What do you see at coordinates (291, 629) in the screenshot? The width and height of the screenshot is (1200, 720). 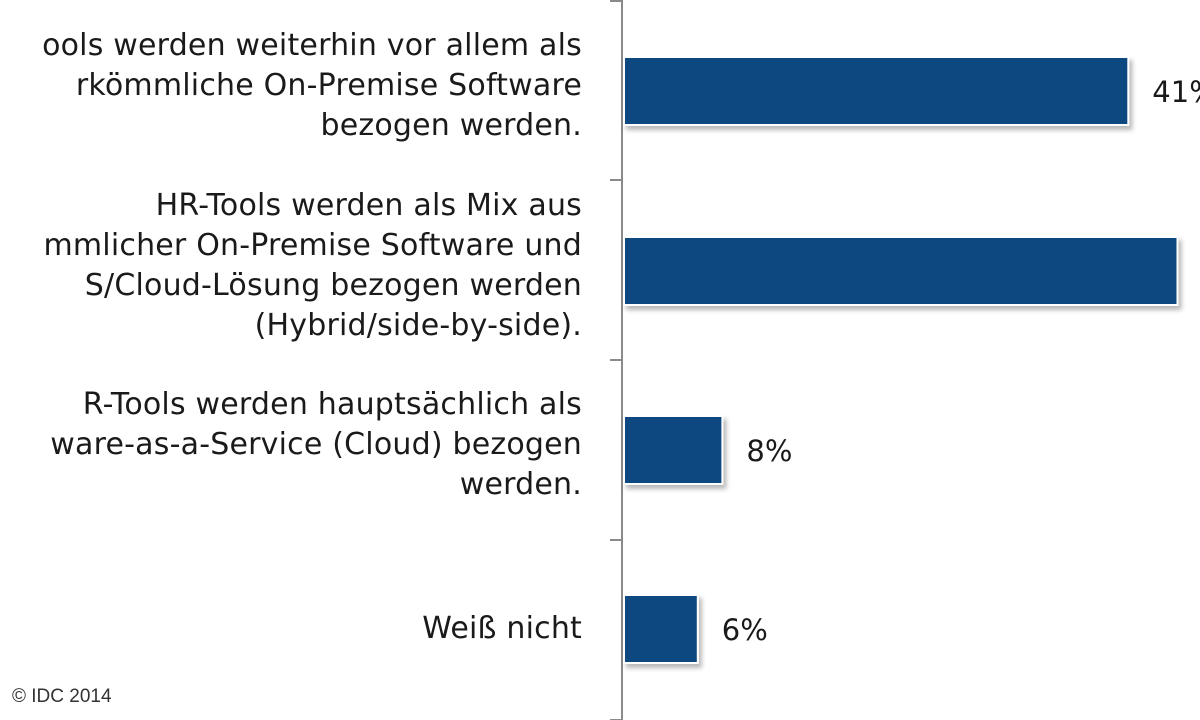 I see `category-label: Weiß nicht` at bounding box center [291, 629].